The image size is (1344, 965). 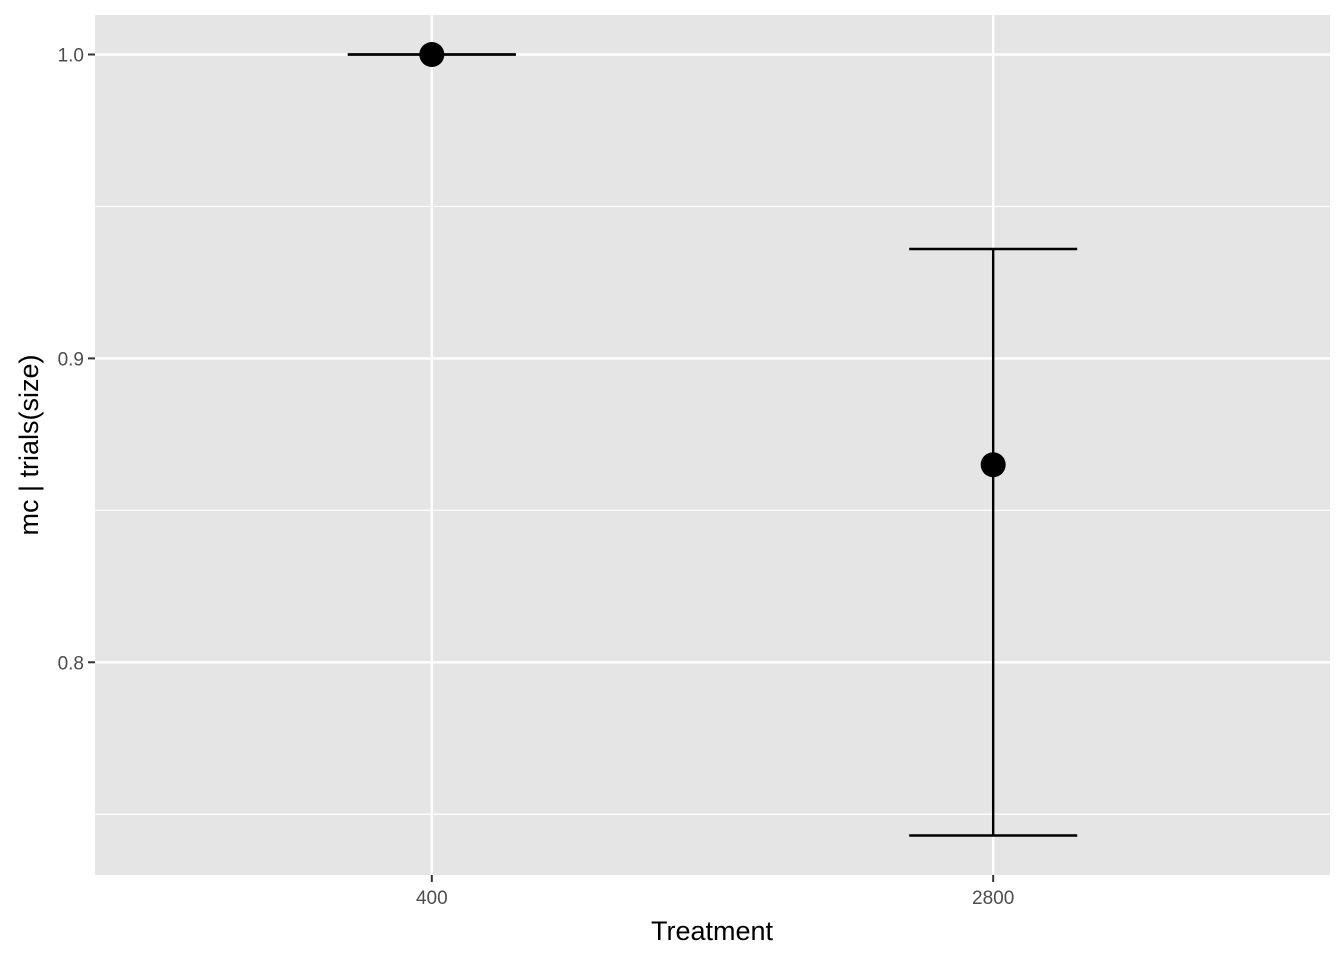 I want to click on x-tick-label: 2800, so click(x=993, y=898).